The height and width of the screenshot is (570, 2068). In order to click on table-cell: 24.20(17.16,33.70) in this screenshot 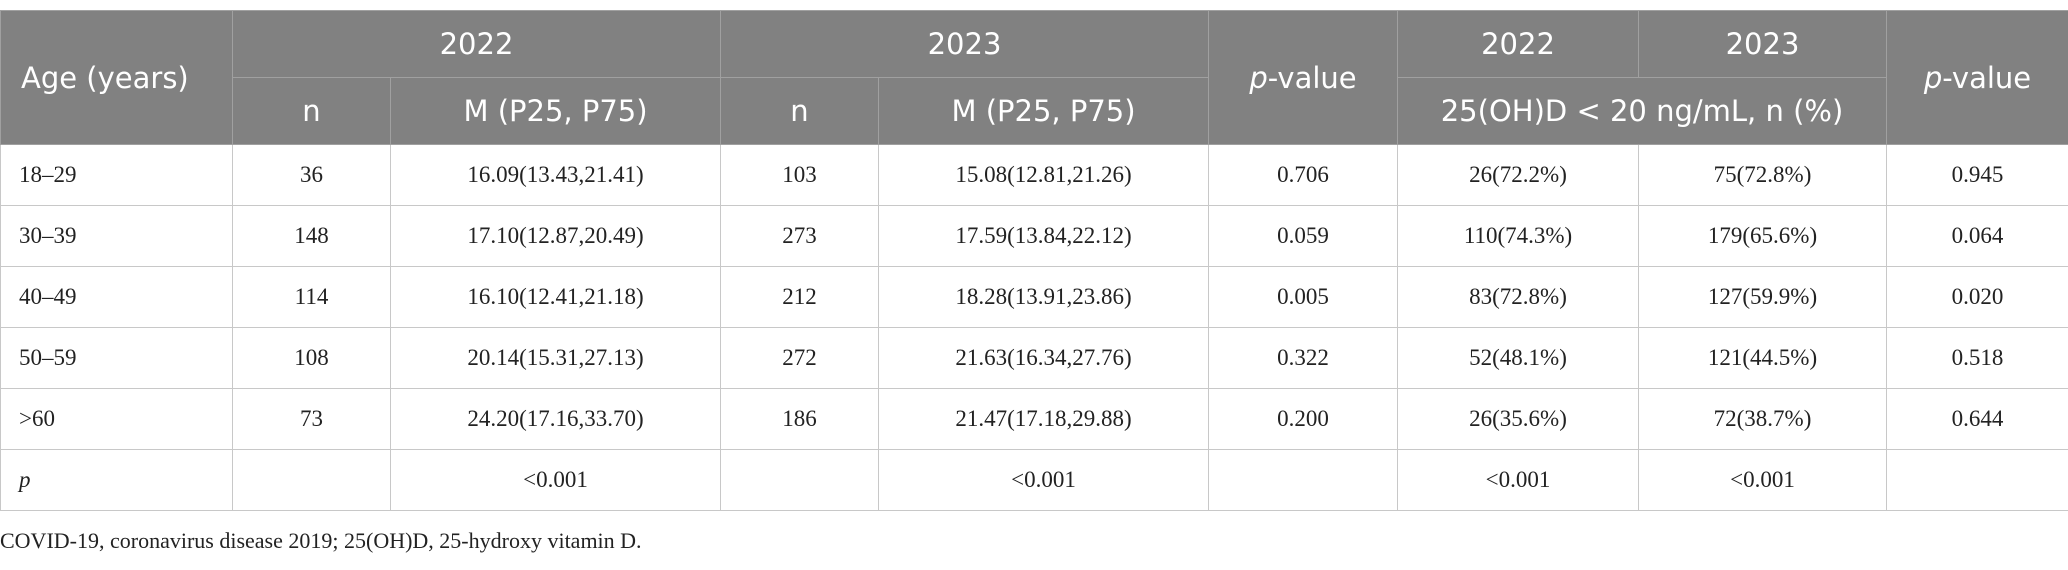, I will do `click(555, 419)`.